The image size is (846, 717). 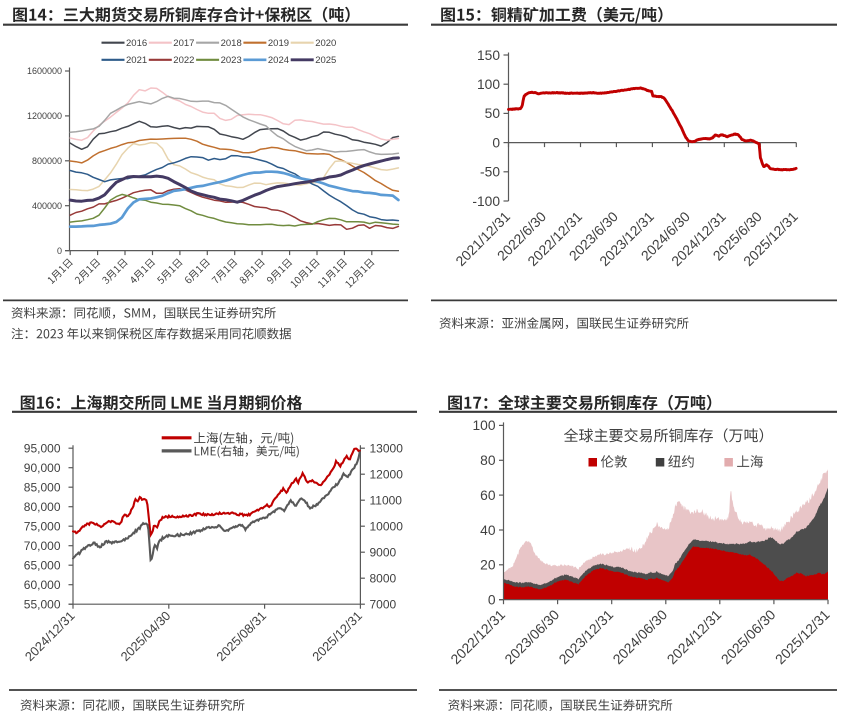 What do you see at coordinates (488, 565) in the screenshot?
I see `svg-text: 20` at bounding box center [488, 565].